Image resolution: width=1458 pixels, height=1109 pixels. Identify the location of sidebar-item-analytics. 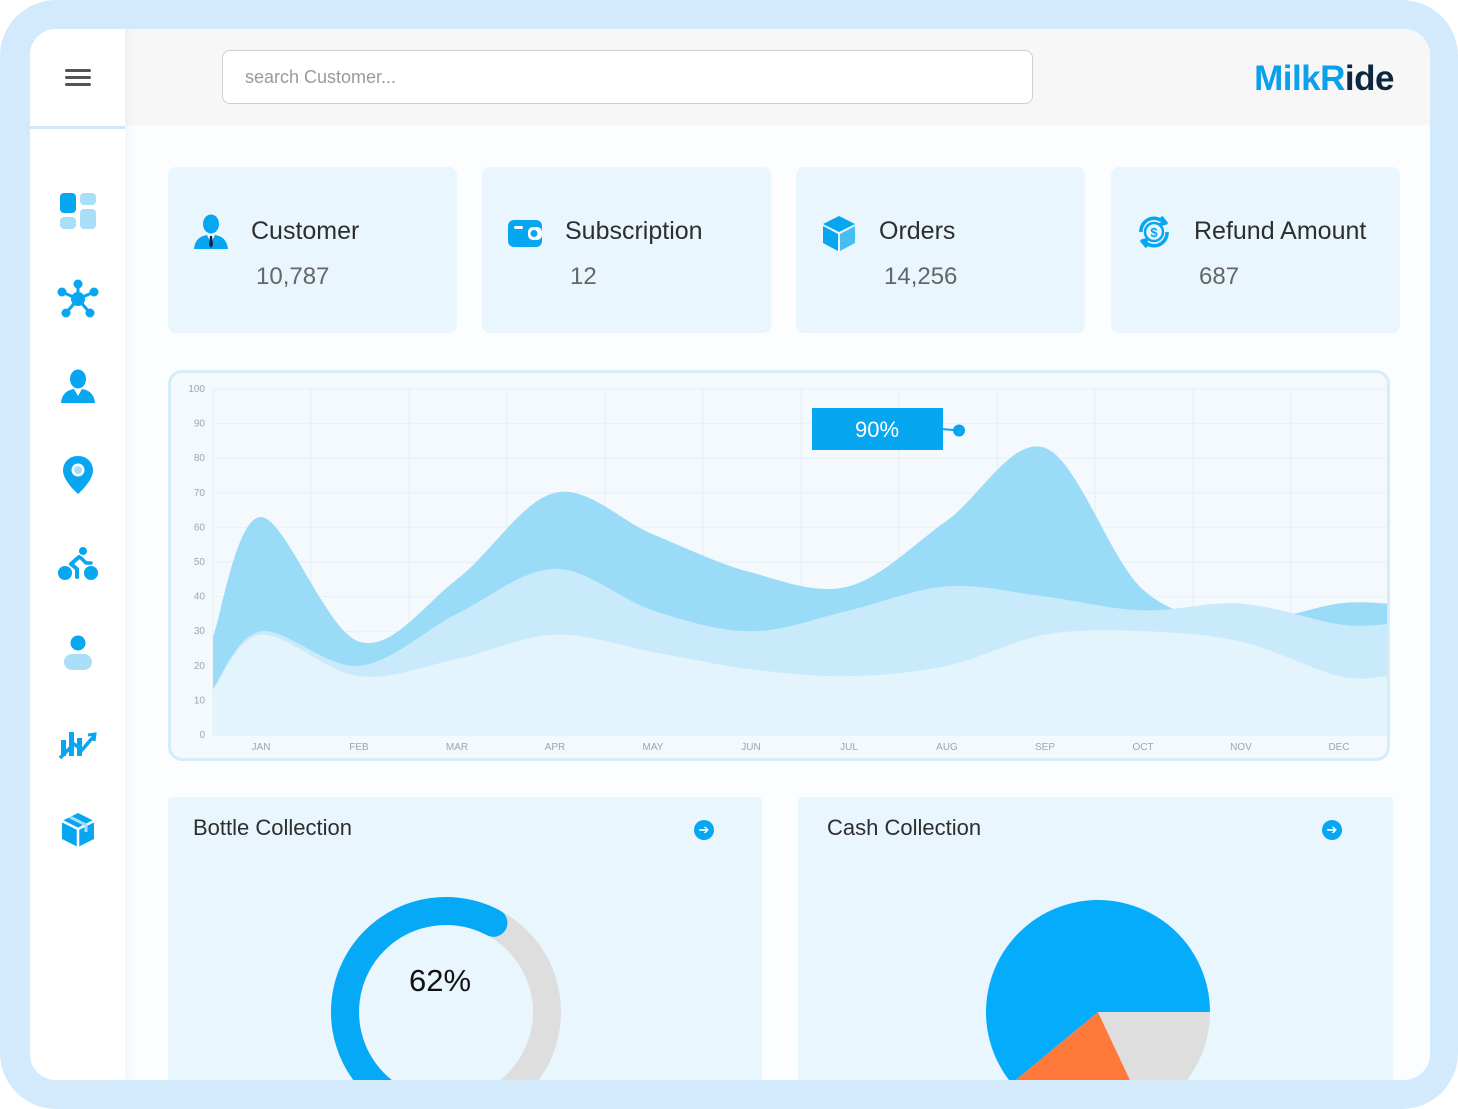
(77, 741).